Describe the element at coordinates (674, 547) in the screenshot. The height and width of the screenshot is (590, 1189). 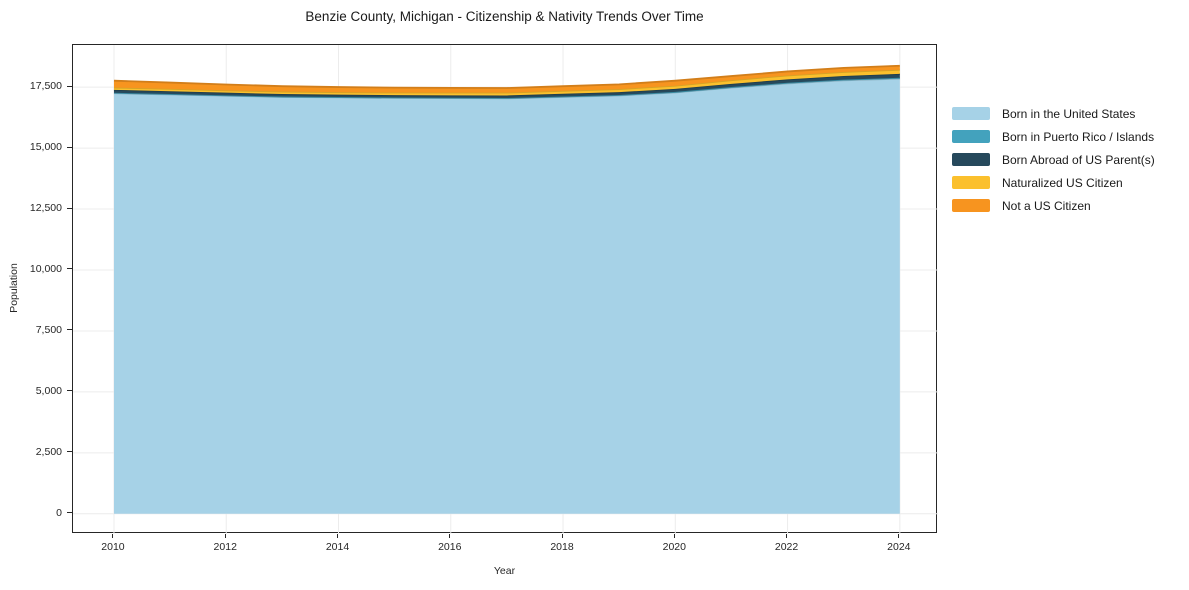
I see `x-tick-label: 2020` at that location.